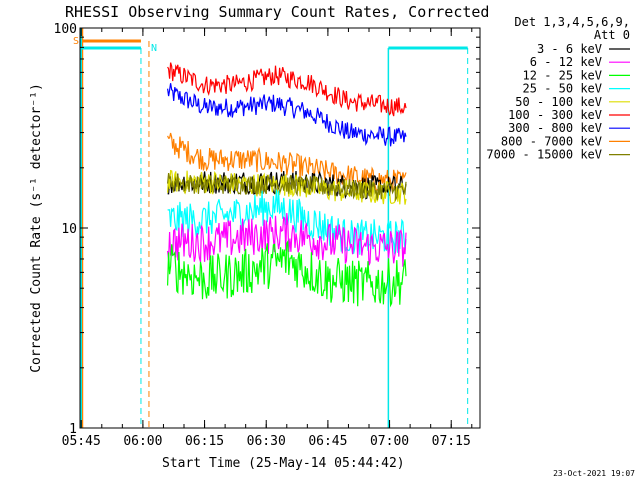 The height and width of the screenshot is (480, 640). Describe the element at coordinates (69, 229) in the screenshot. I see `y-tick-label-1: 10` at that location.